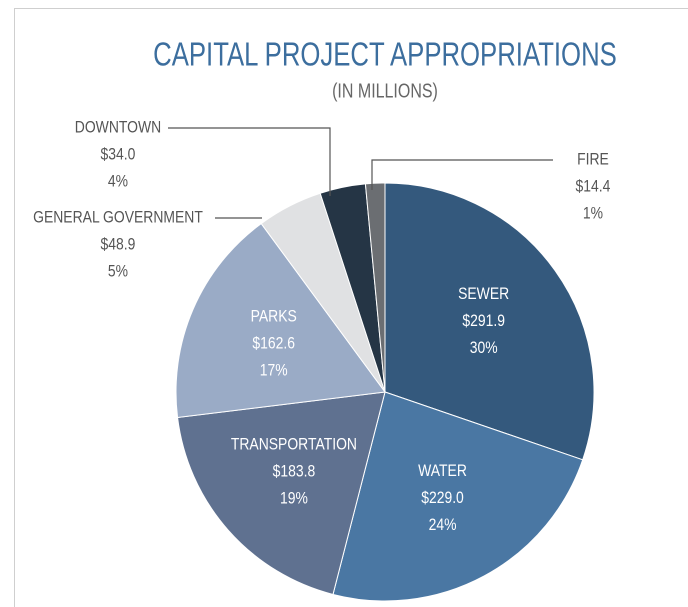  Describe the element at coordinates (483, 321) in the screenshot. I see `slice-label: $291.9` at that location.